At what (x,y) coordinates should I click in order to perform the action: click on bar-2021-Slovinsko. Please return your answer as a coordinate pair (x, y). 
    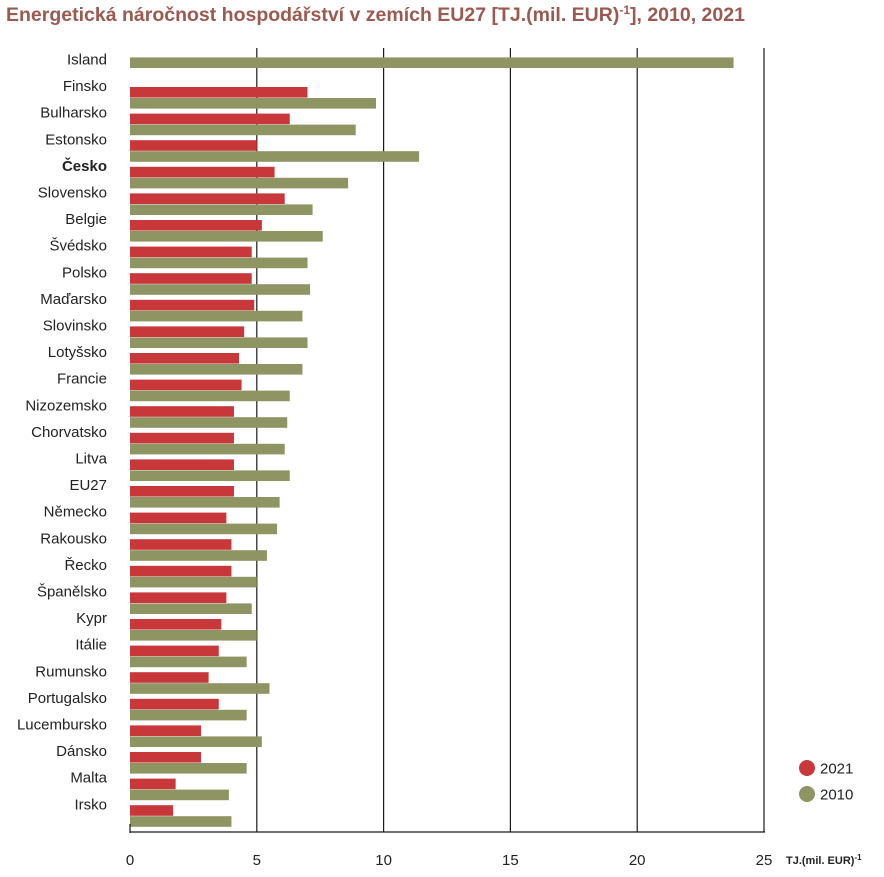
    Looking at the image, I should click on (187, 331).